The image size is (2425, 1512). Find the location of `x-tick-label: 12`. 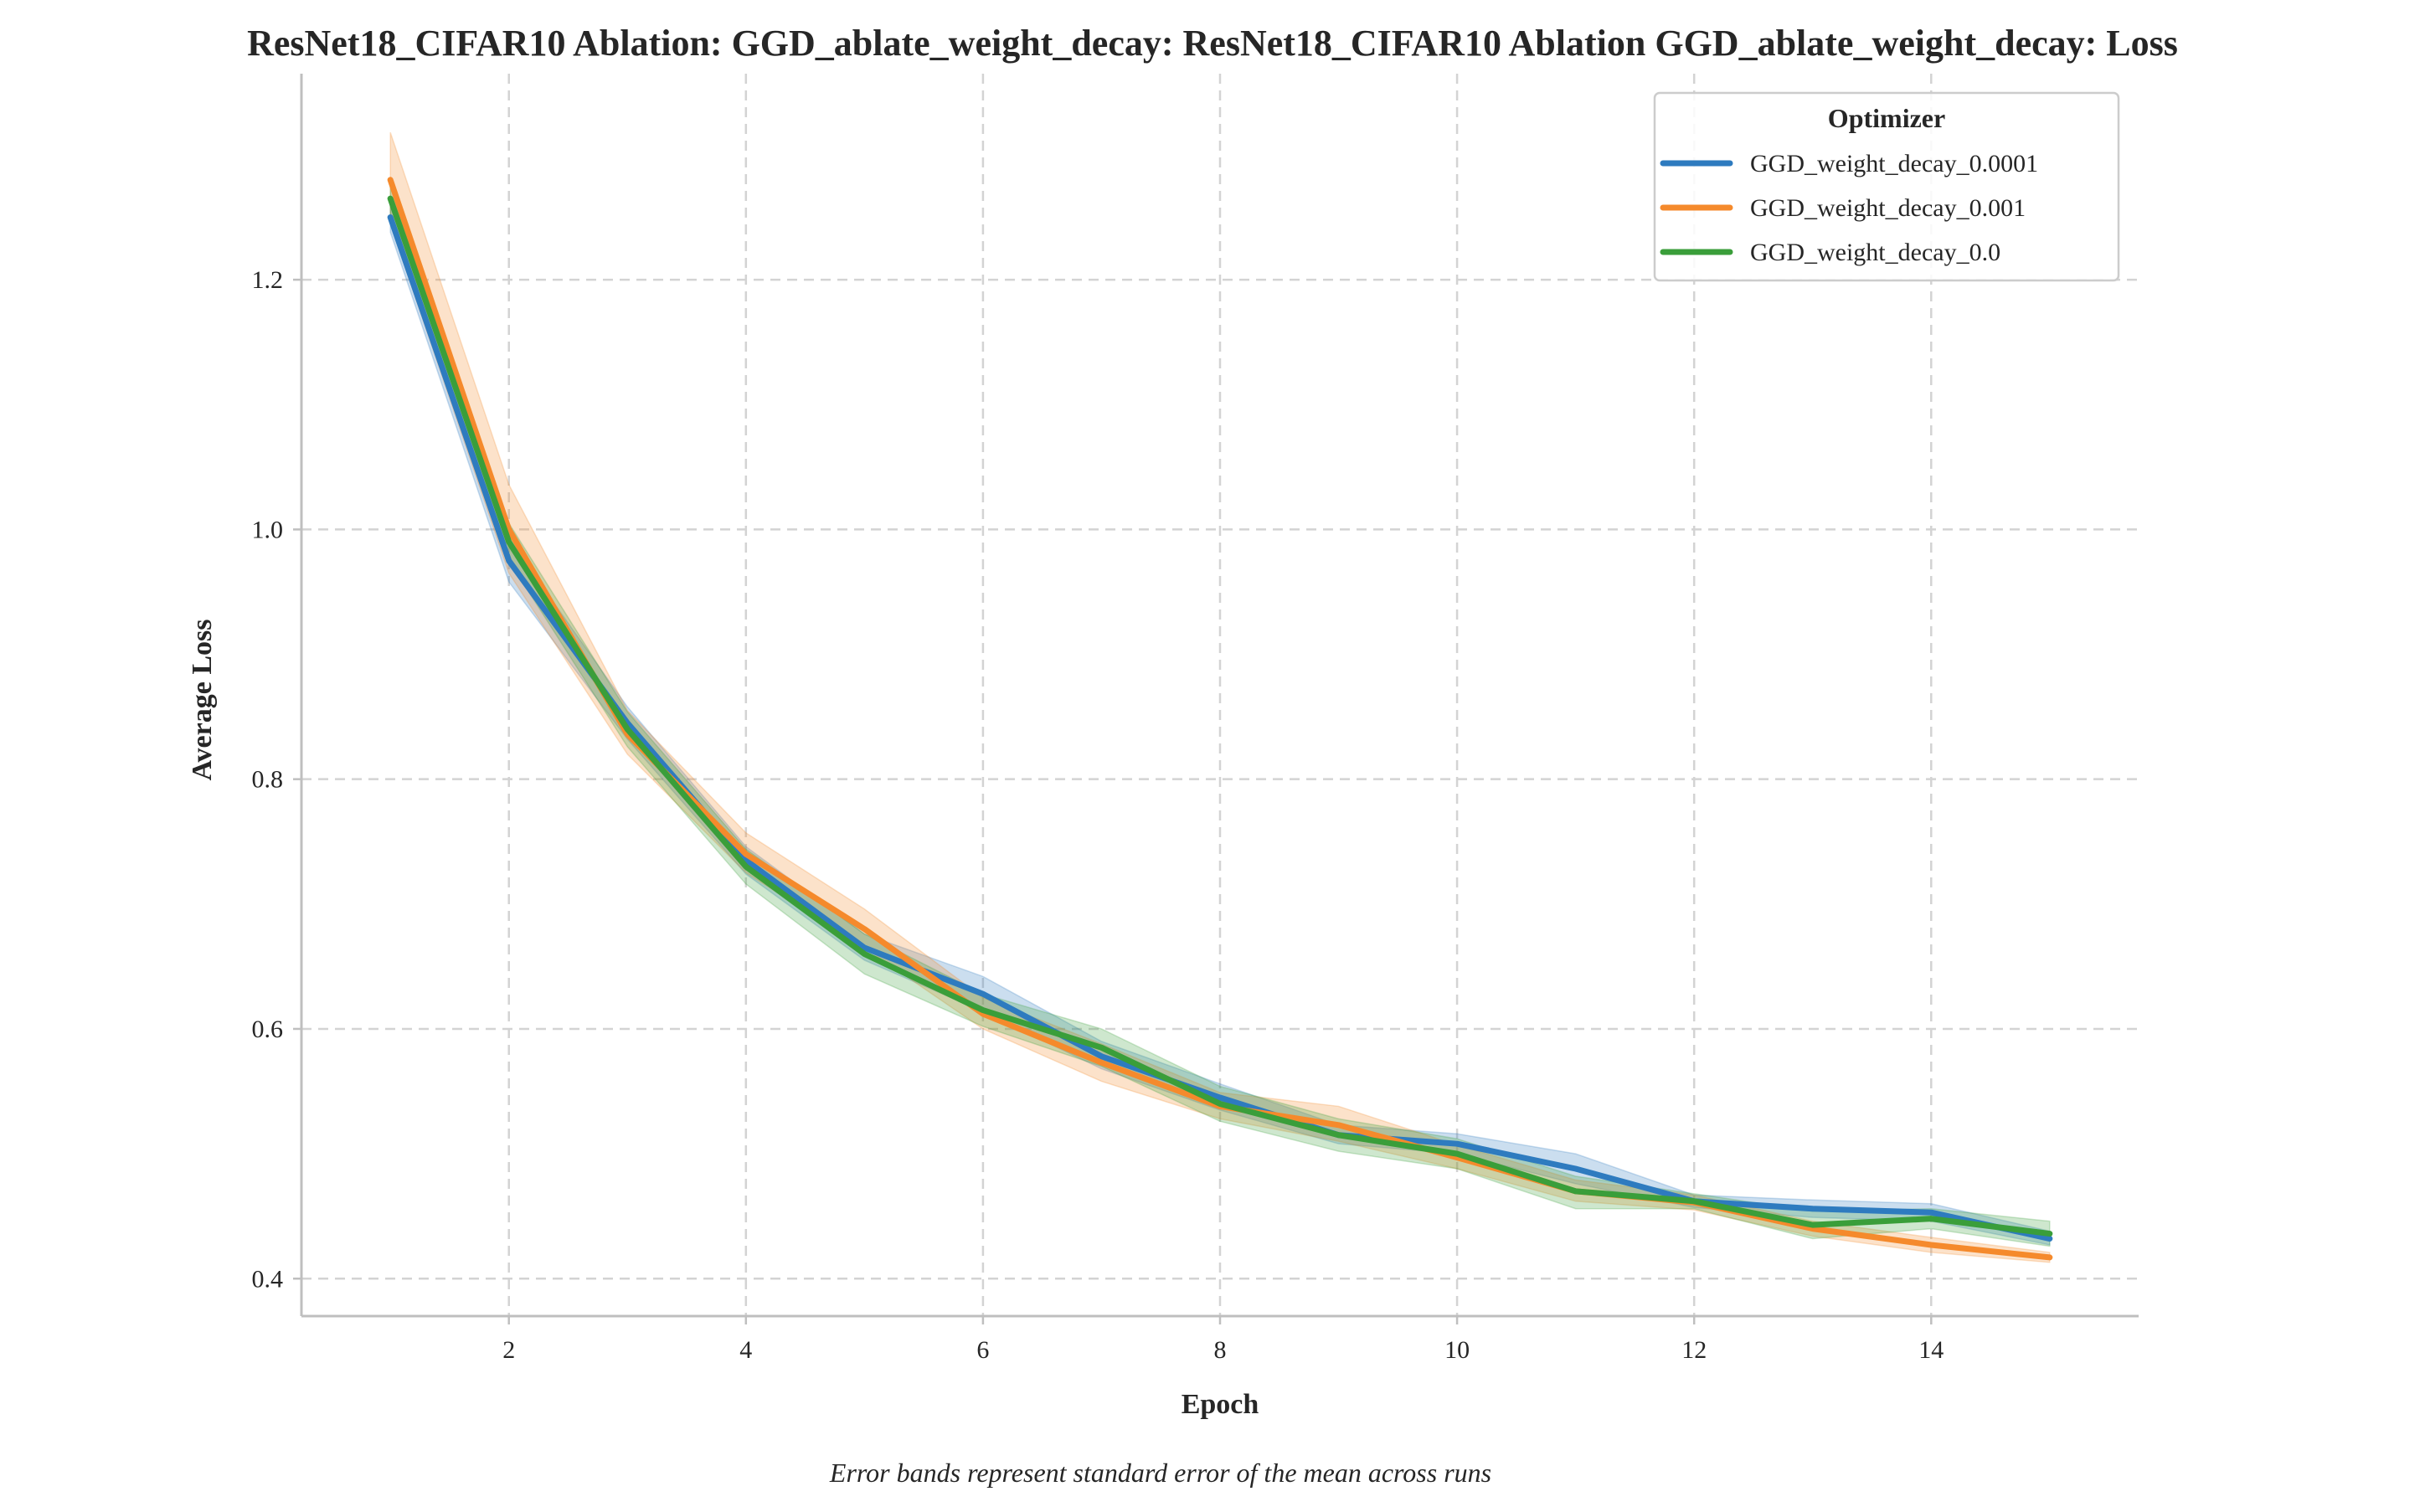

x-tick-label: 12 is located at coordinates (1694, 1350).